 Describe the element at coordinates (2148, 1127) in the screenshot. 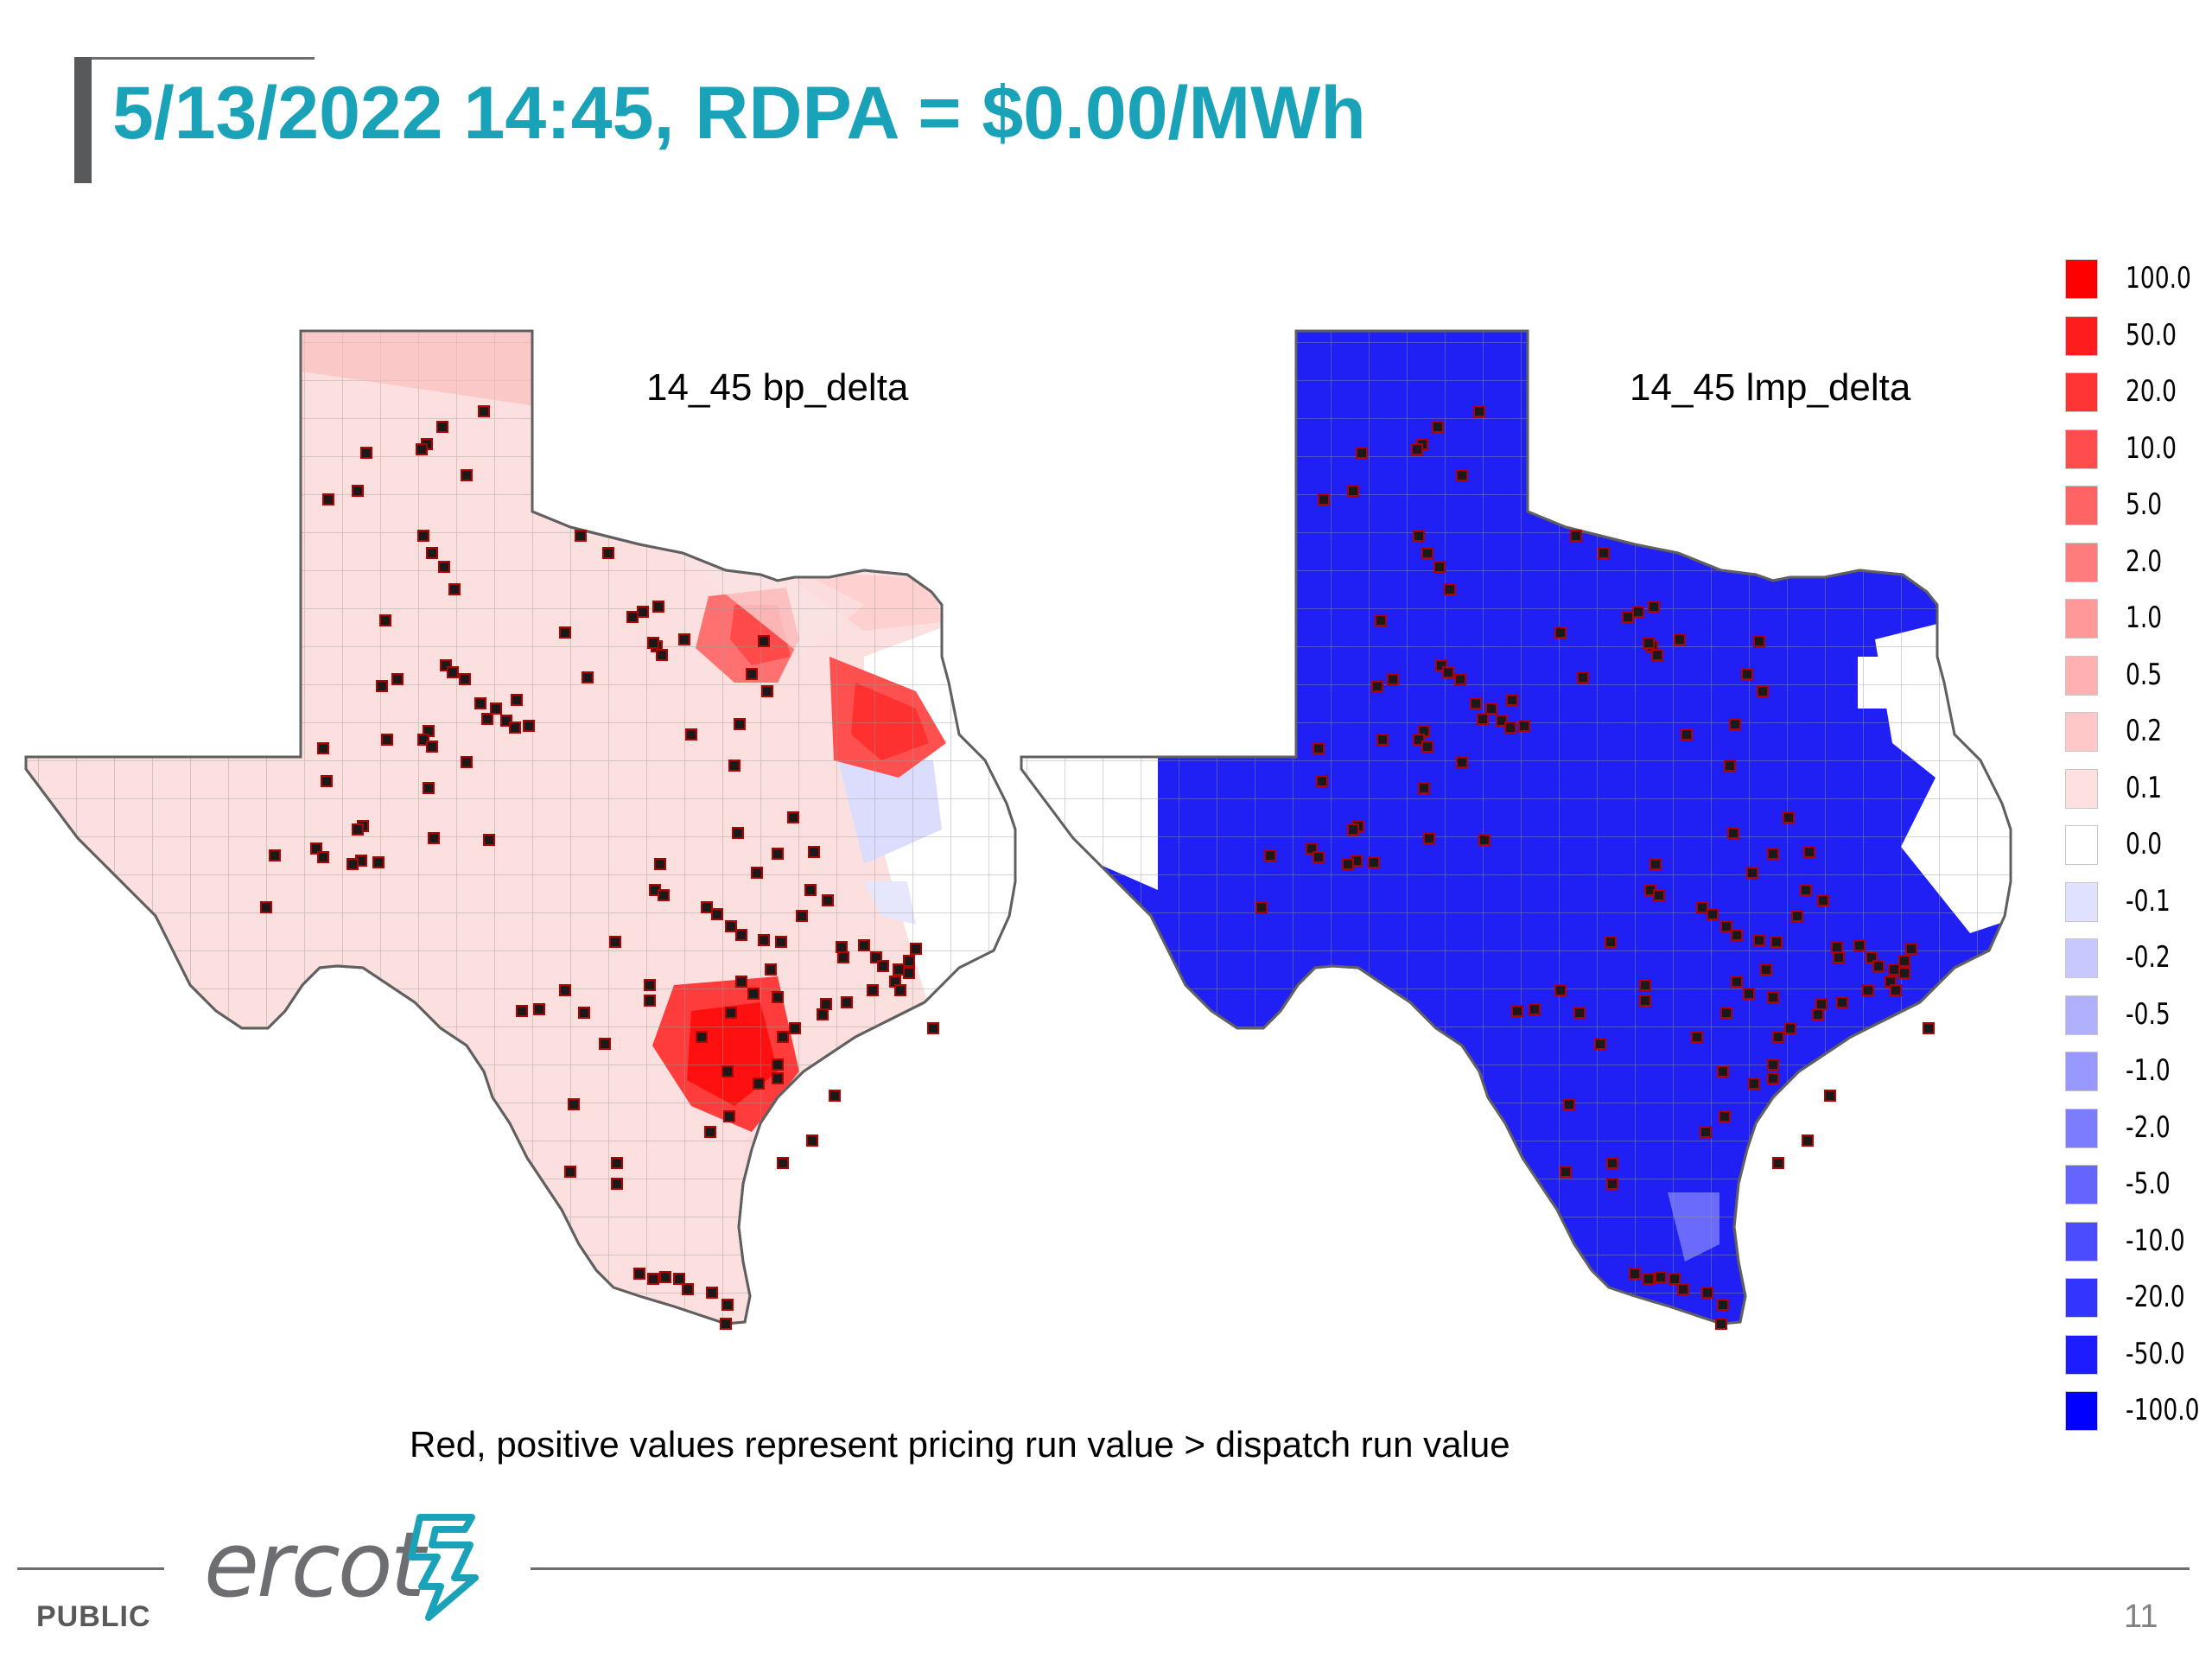

I see `legend-label: -2.0` at that location.